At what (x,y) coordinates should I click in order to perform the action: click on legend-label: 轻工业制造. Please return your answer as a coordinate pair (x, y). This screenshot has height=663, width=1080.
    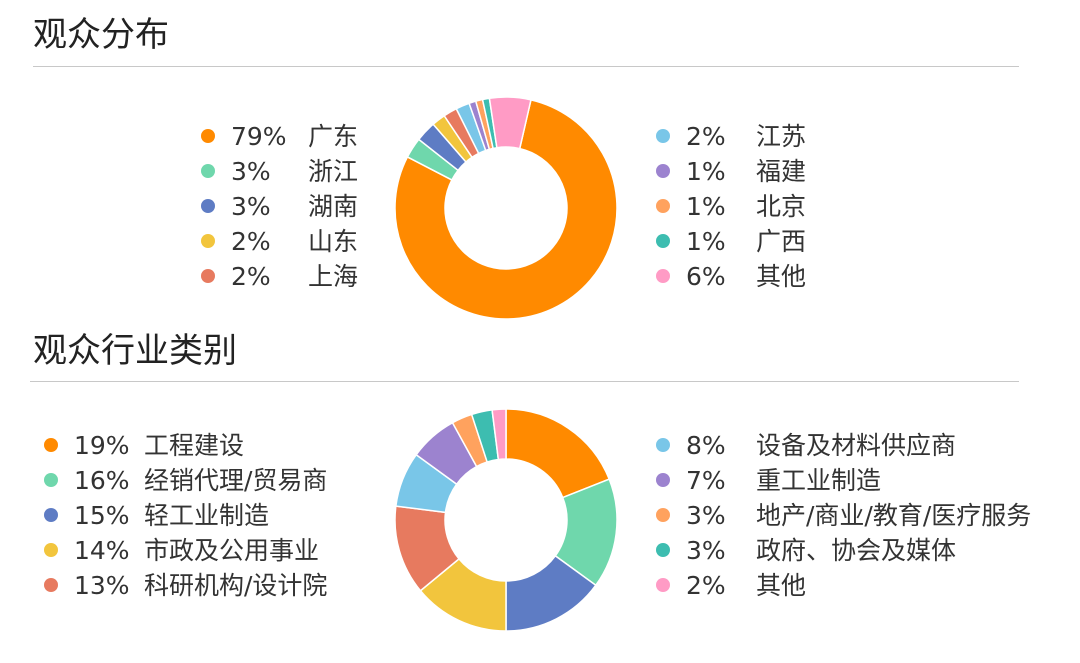
    Looking at the image, I should click on (207, 515).